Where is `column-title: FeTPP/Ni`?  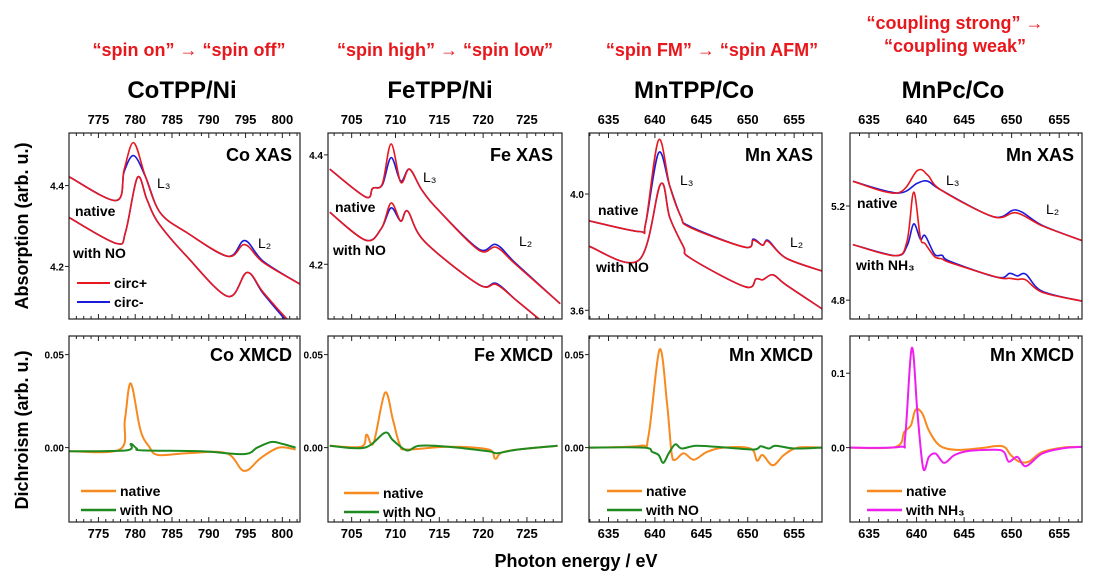
column-title: FeTPP/Ni is located at coordinates (439, 90).